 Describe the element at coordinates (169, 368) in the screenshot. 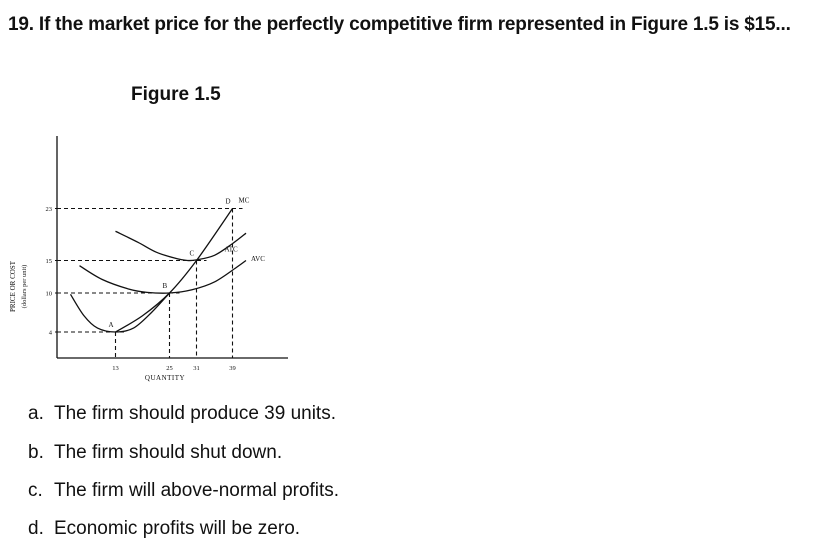

I see `x-tick-label: 25` at that location.